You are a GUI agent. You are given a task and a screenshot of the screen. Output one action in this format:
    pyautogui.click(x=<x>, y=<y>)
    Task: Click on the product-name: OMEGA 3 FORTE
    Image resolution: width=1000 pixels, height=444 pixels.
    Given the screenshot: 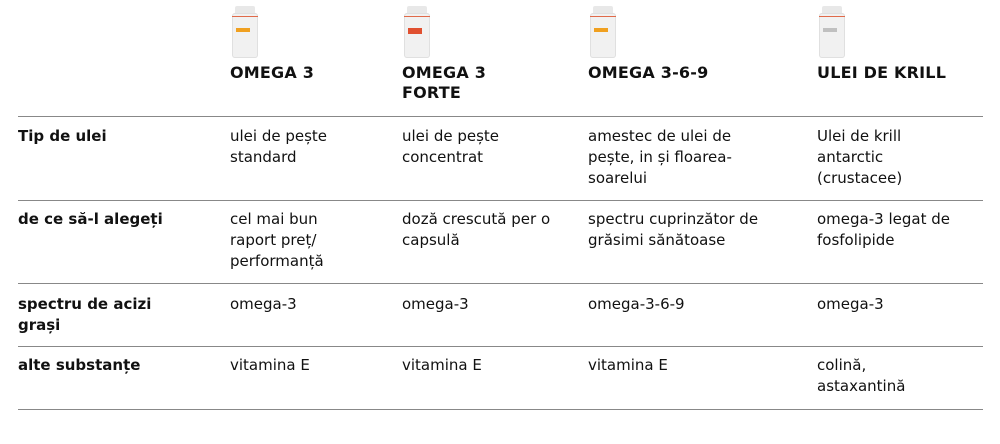 What is the action you would take?
    pyautogui.click(x=444, y=82)
    